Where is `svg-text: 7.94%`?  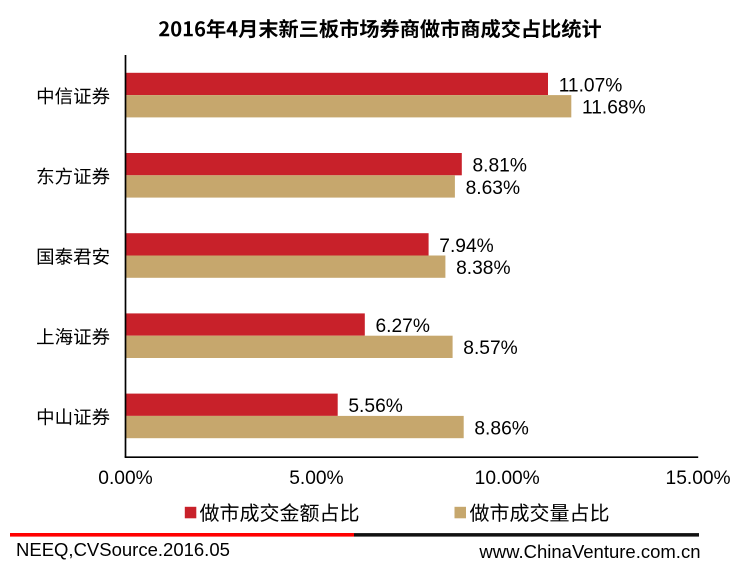
svg-text: 7.94% is located at coordinates (466, 246).